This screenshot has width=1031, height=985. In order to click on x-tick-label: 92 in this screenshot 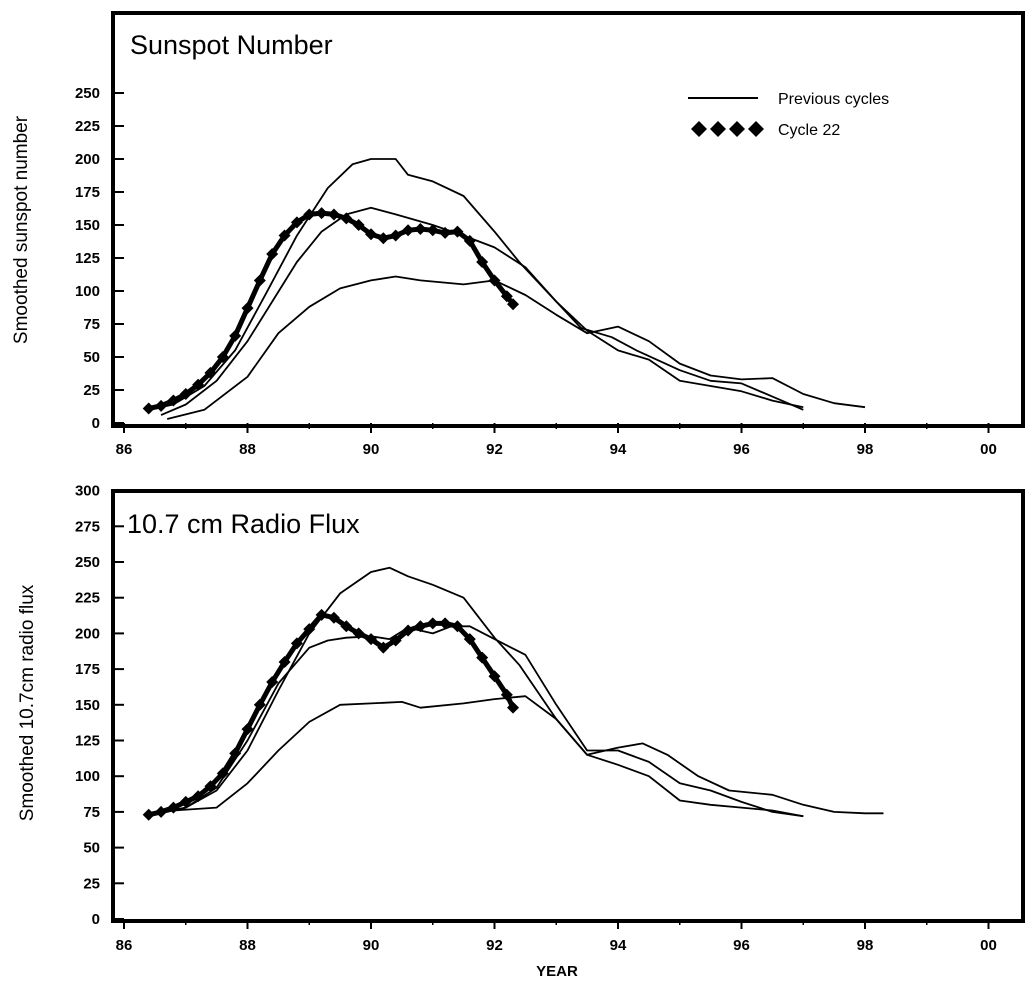, I will do `click(494, 945)`.